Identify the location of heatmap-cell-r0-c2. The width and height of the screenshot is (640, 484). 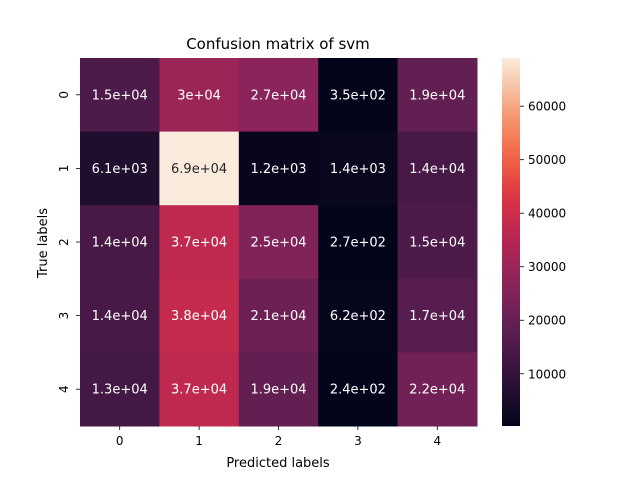
(278, 95).